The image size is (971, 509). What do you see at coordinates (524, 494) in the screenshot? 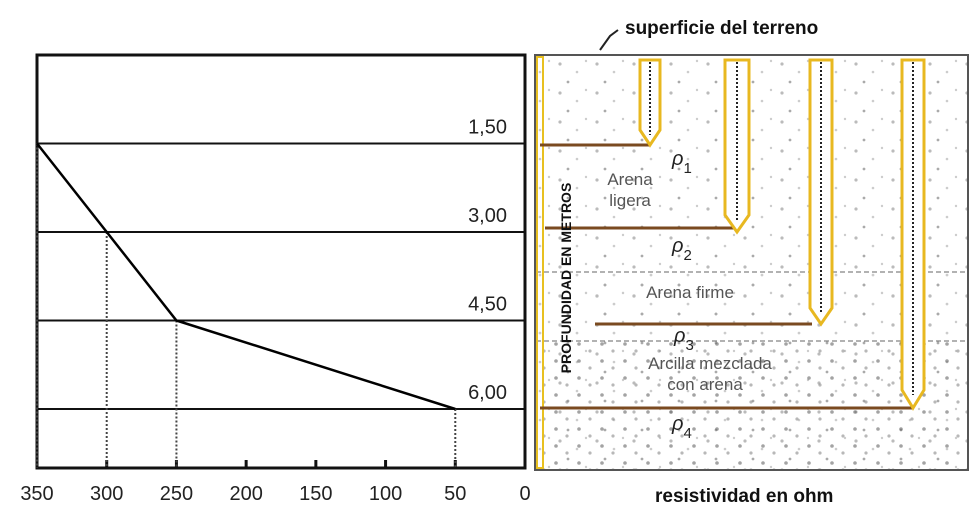
I see `x-tick-label: 0` at bounding box center [524, 494].